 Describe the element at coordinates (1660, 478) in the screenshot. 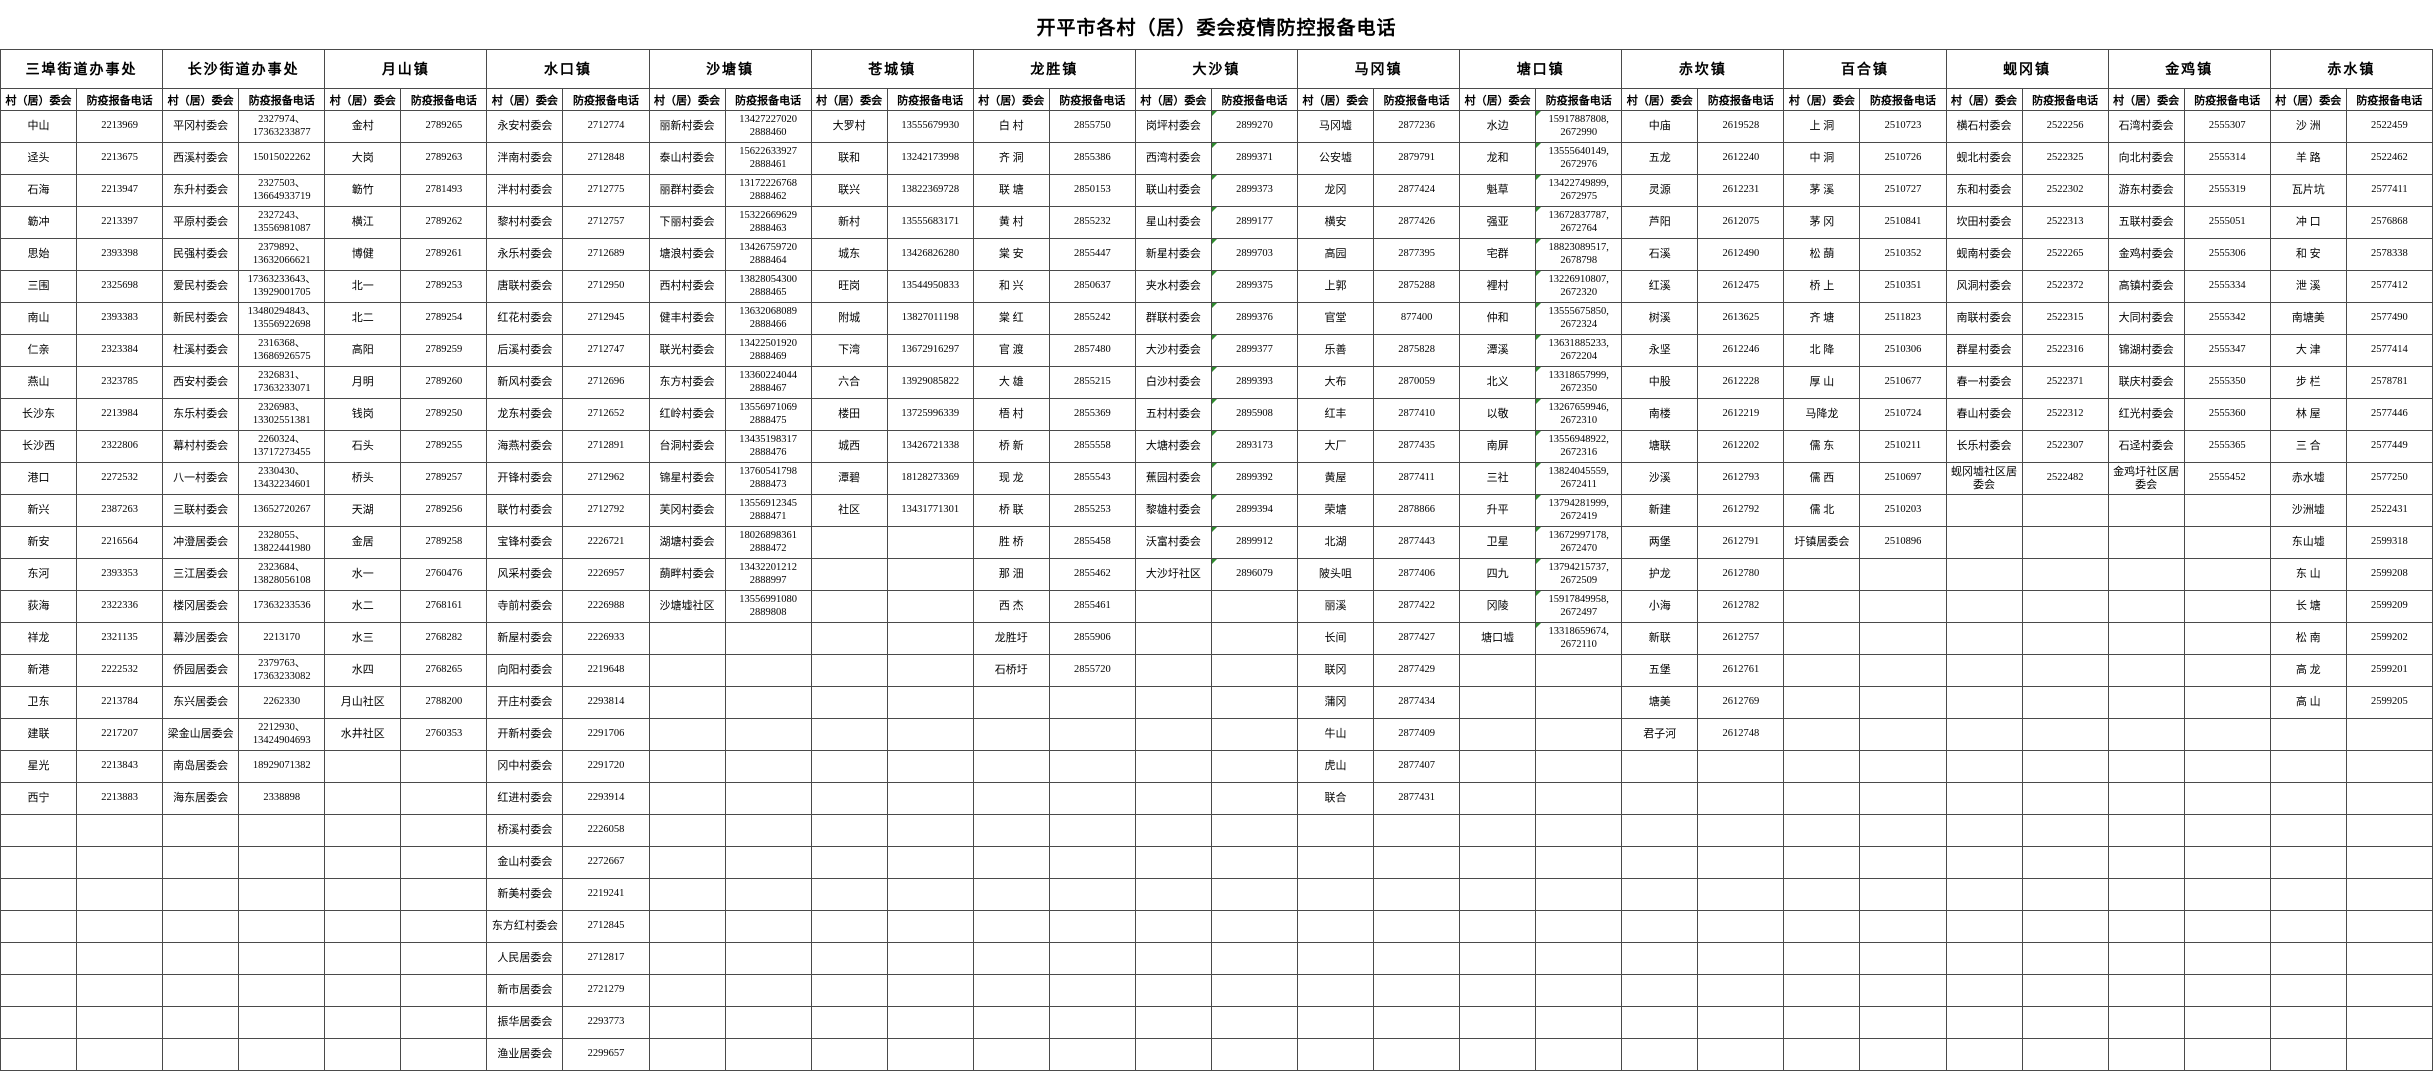

I see `committee-name-cell: 沙溪` at that location.